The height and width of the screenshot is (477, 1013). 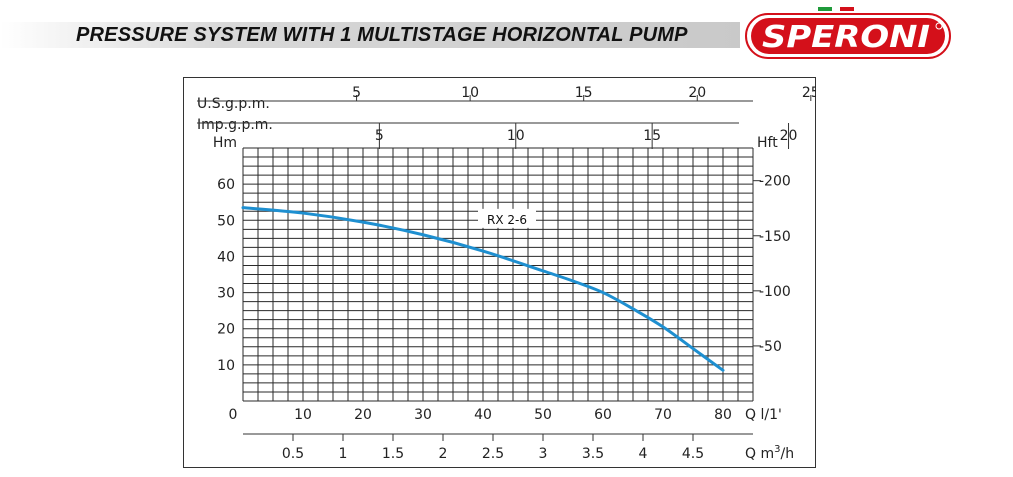 What do you see at coordinates (775, 182) in the screenshot?
I see `hft-tick-label: -200` at bounding box center [775, 182].